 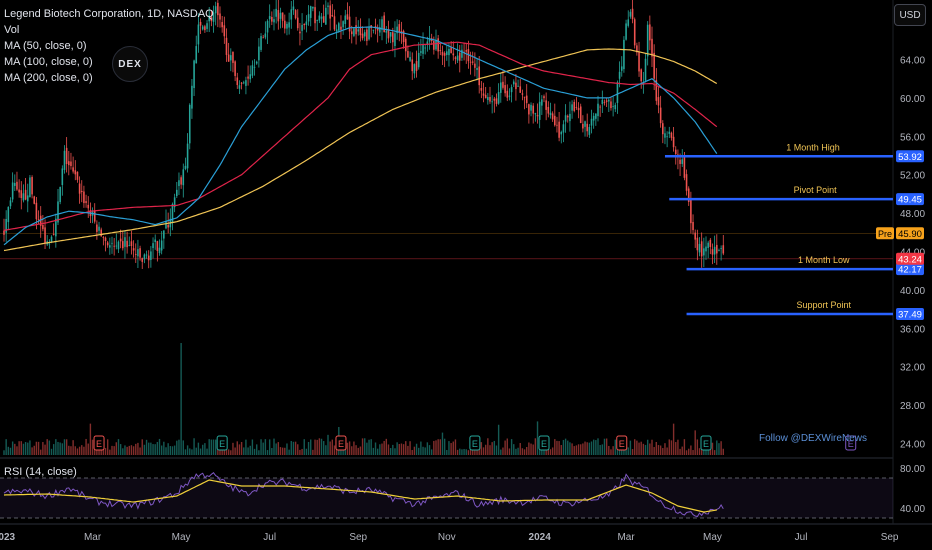 I want to click on price-tick-label: 36.00, so click(x=912, y=329).